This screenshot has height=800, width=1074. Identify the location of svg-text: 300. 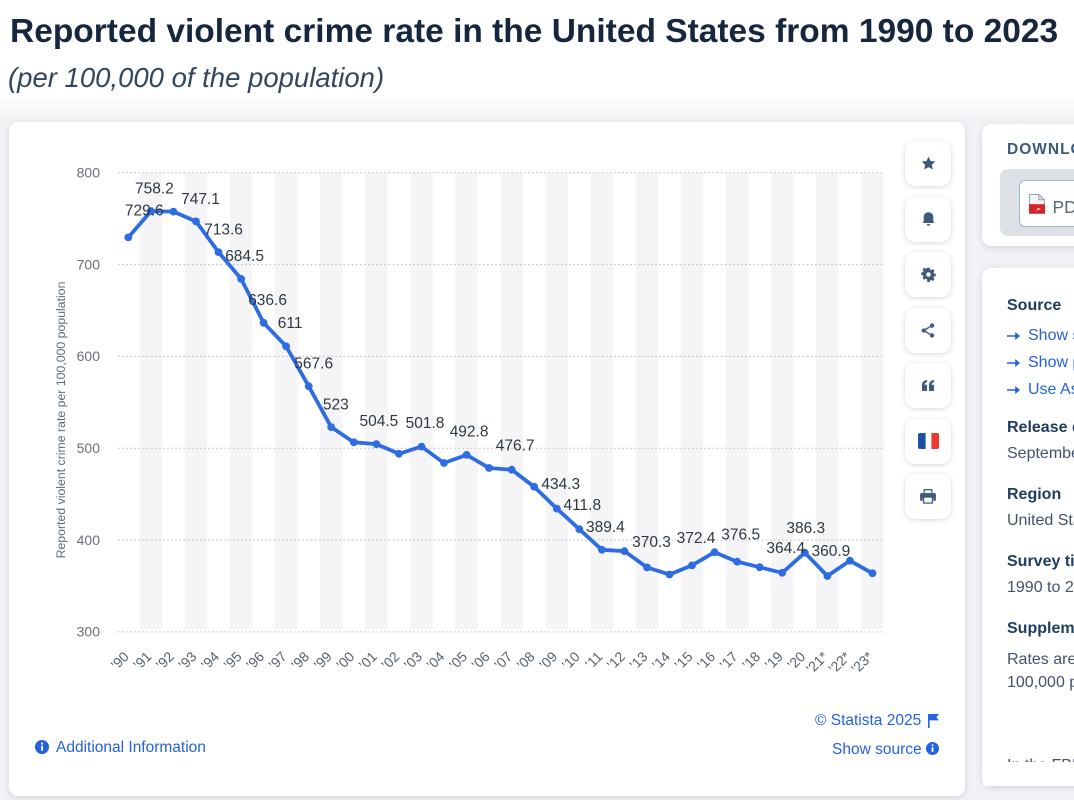
(89, 632).